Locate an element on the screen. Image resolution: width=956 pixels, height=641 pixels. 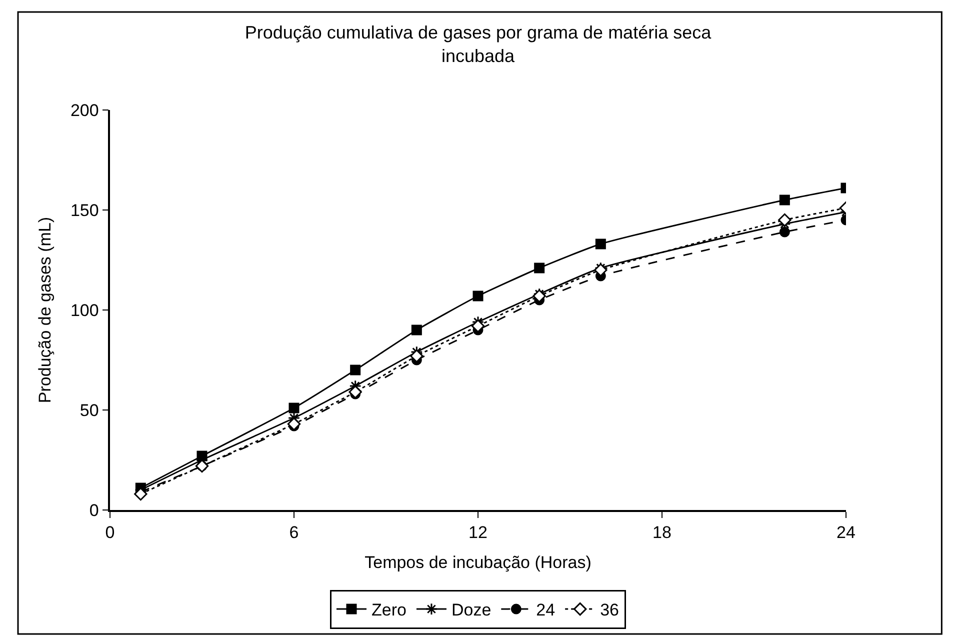
x-axis-title: Tempos de incubação (Horas) is located at coordinates (478, 562).